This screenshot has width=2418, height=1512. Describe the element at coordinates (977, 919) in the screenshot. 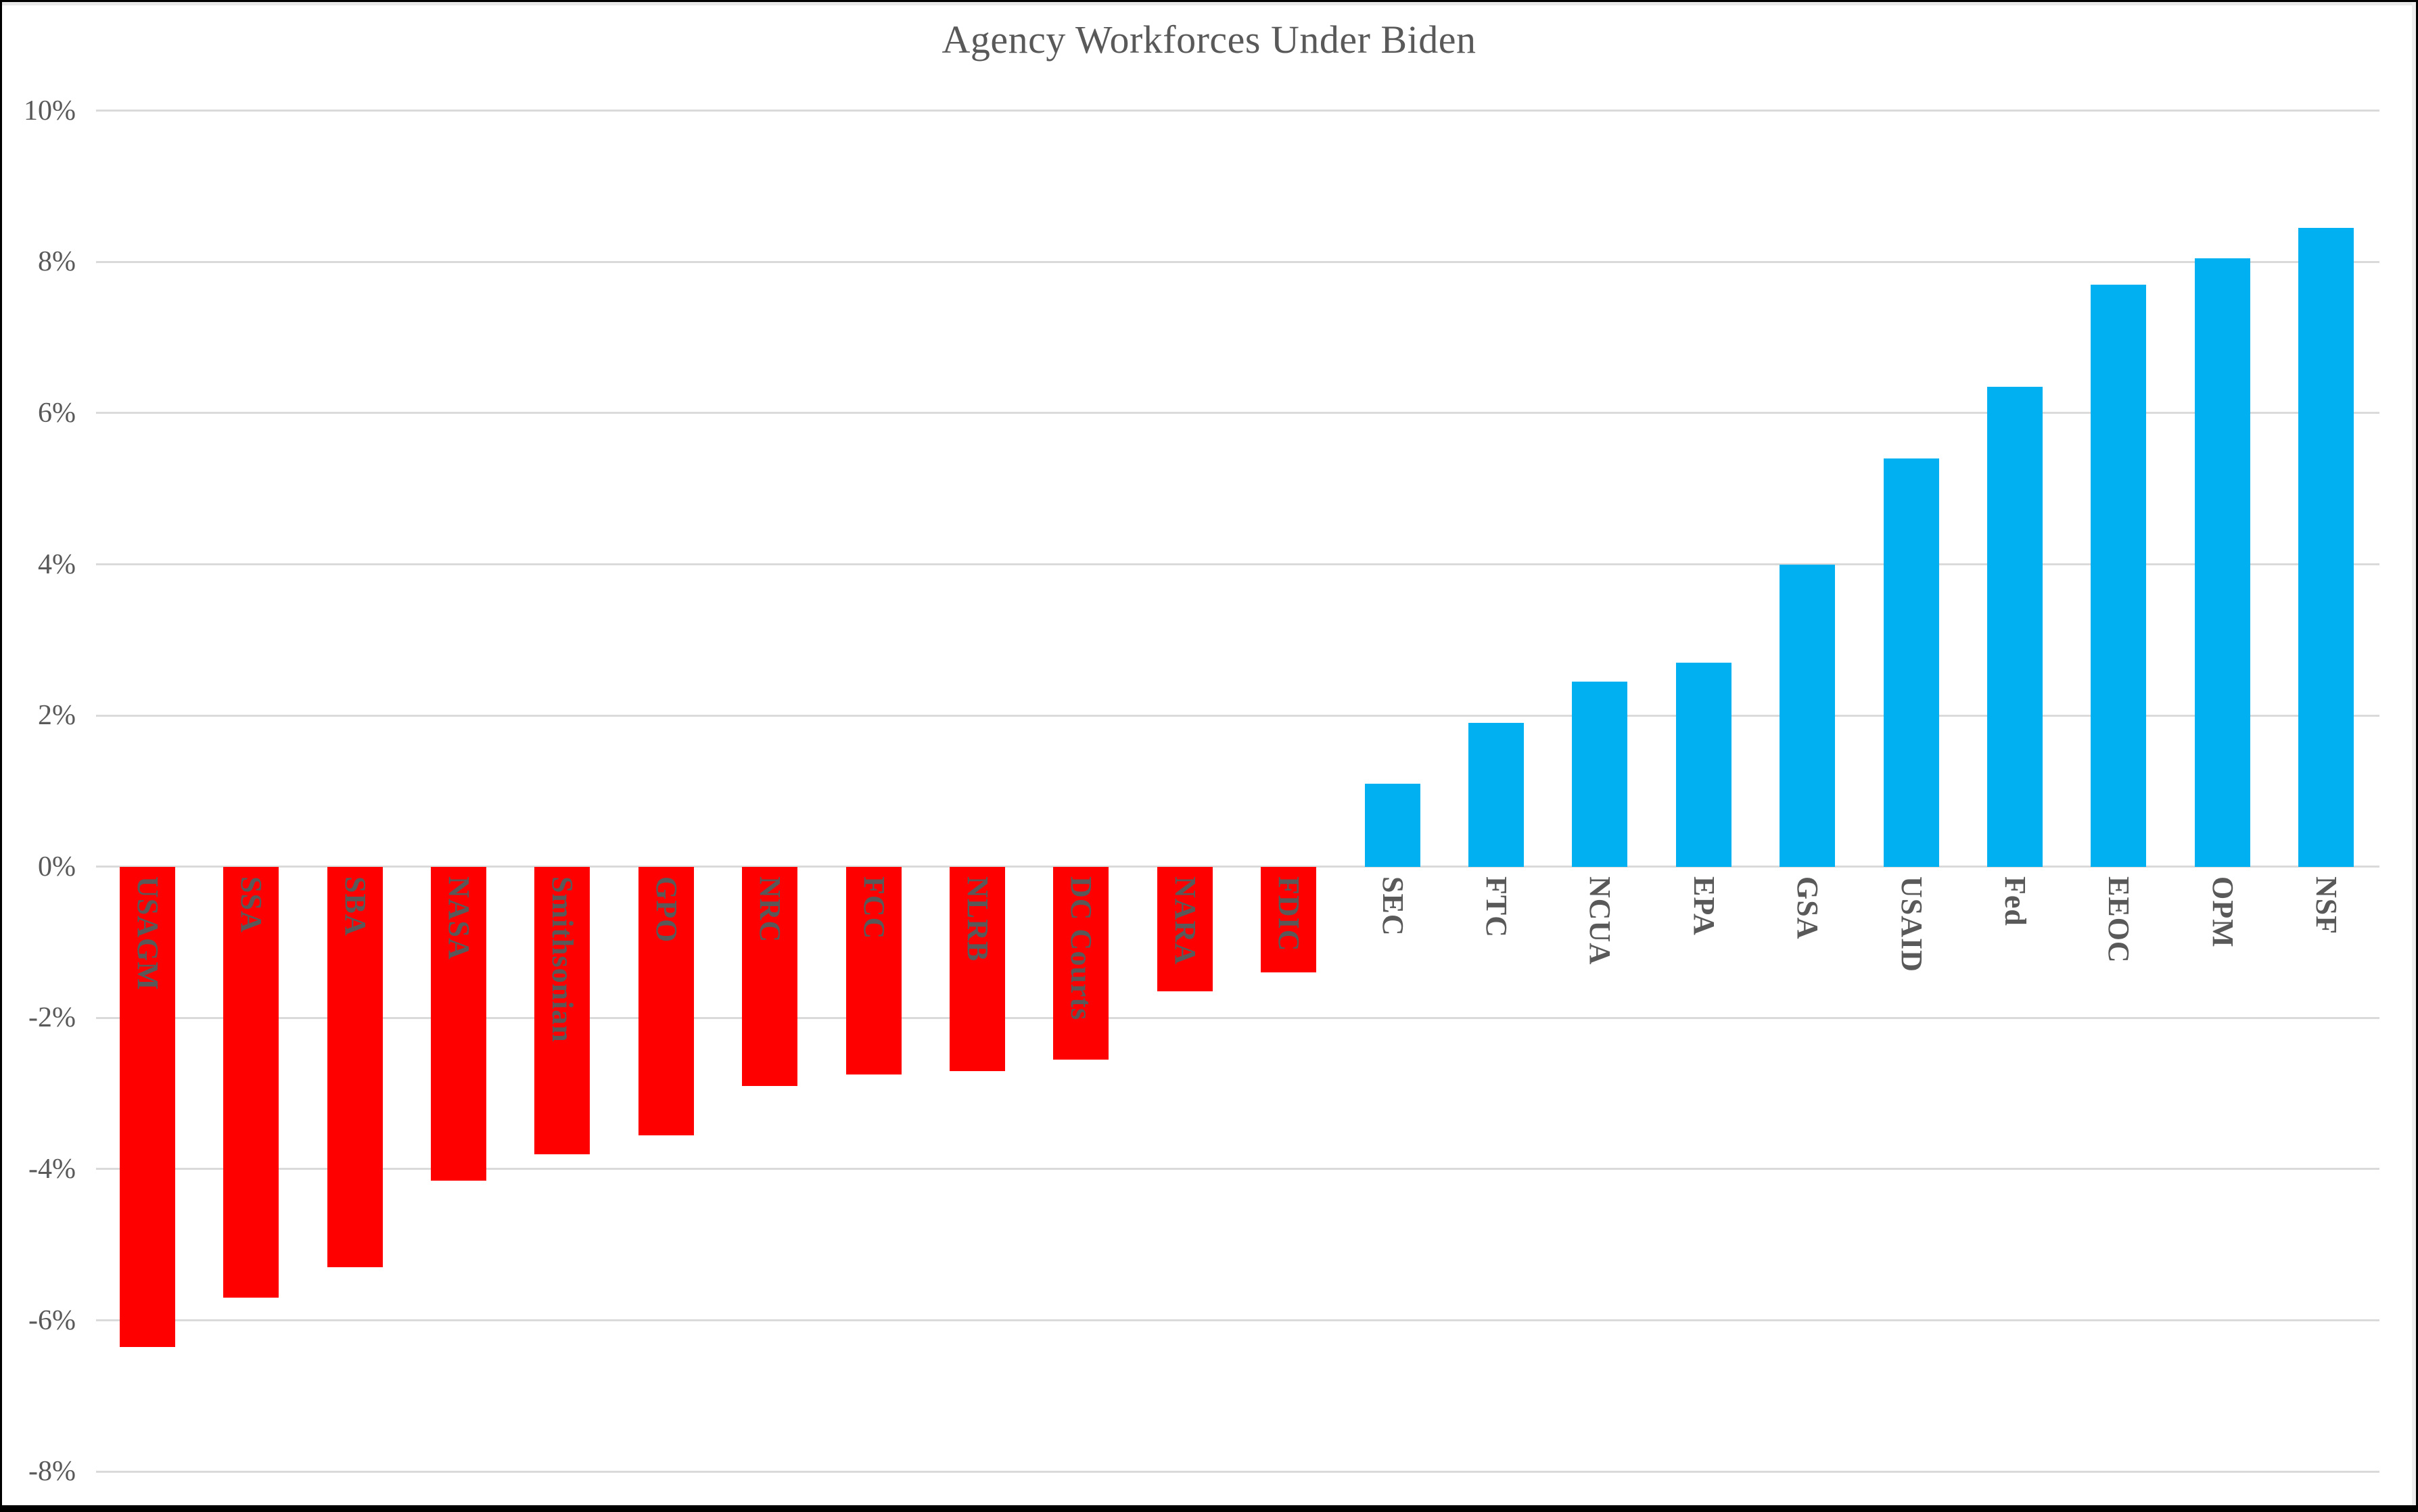

I see `bar-label-nlrb: NLRB` at that location.